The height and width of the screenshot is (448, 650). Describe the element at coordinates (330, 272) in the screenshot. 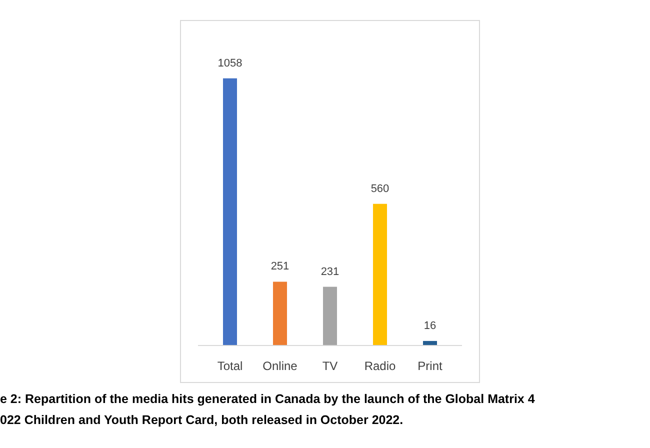

I see `data-label: 231` at that location.